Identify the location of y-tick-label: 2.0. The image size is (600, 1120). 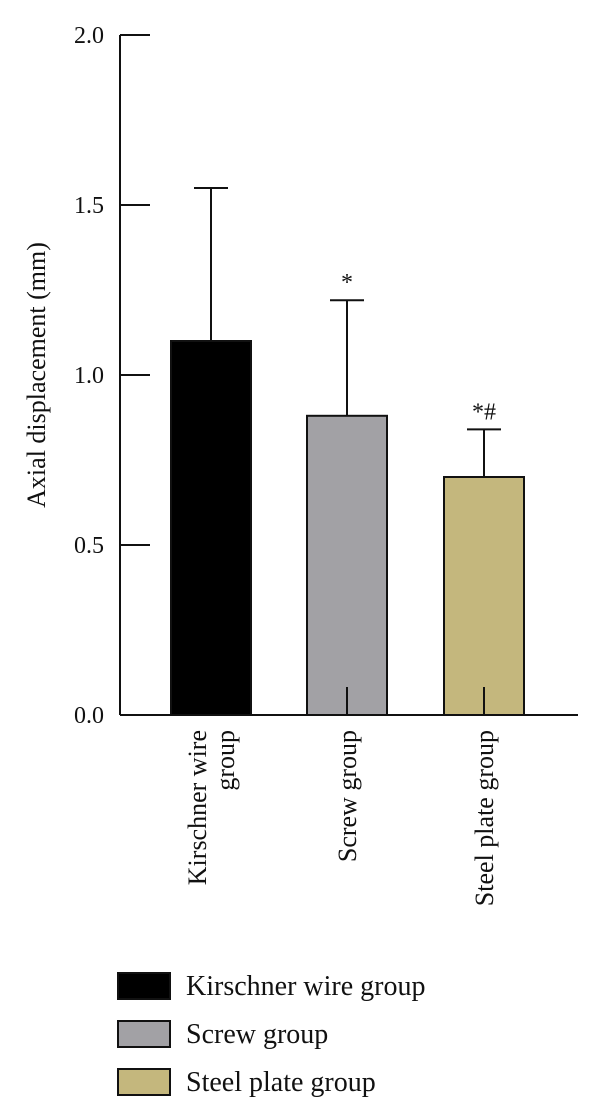
(89, 36).